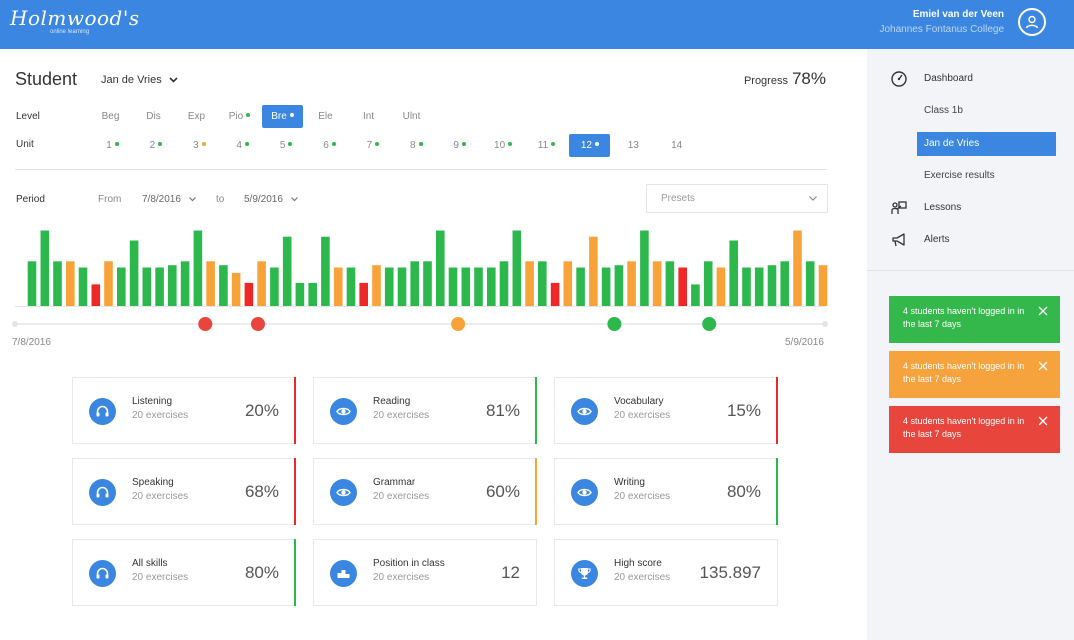 The image size is (1074, 640). I want to click on skill-card-position-in-class: Position in class 20 exercises 12, so click(425, 572).